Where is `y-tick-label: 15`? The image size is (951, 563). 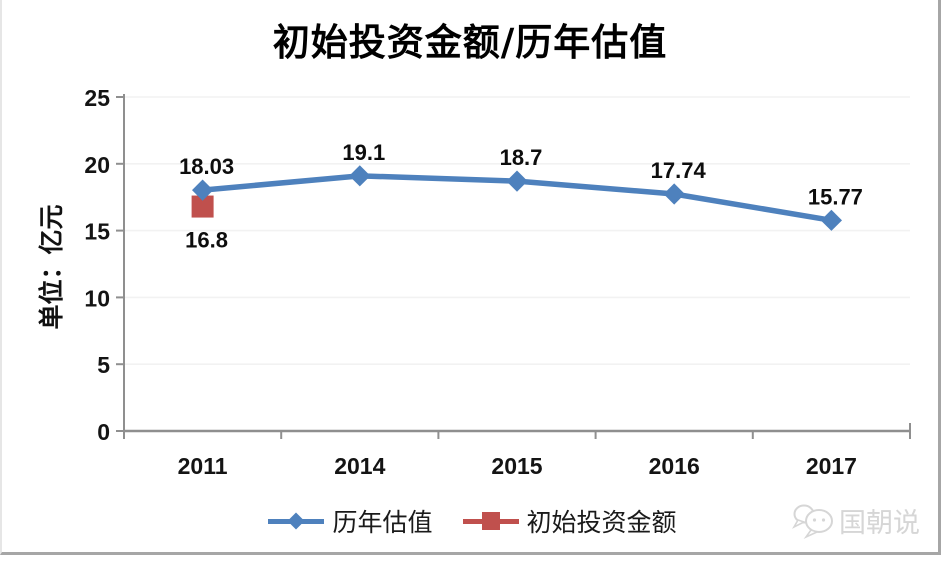 y-tick-label: 15 is located at coordinates (97, 232).